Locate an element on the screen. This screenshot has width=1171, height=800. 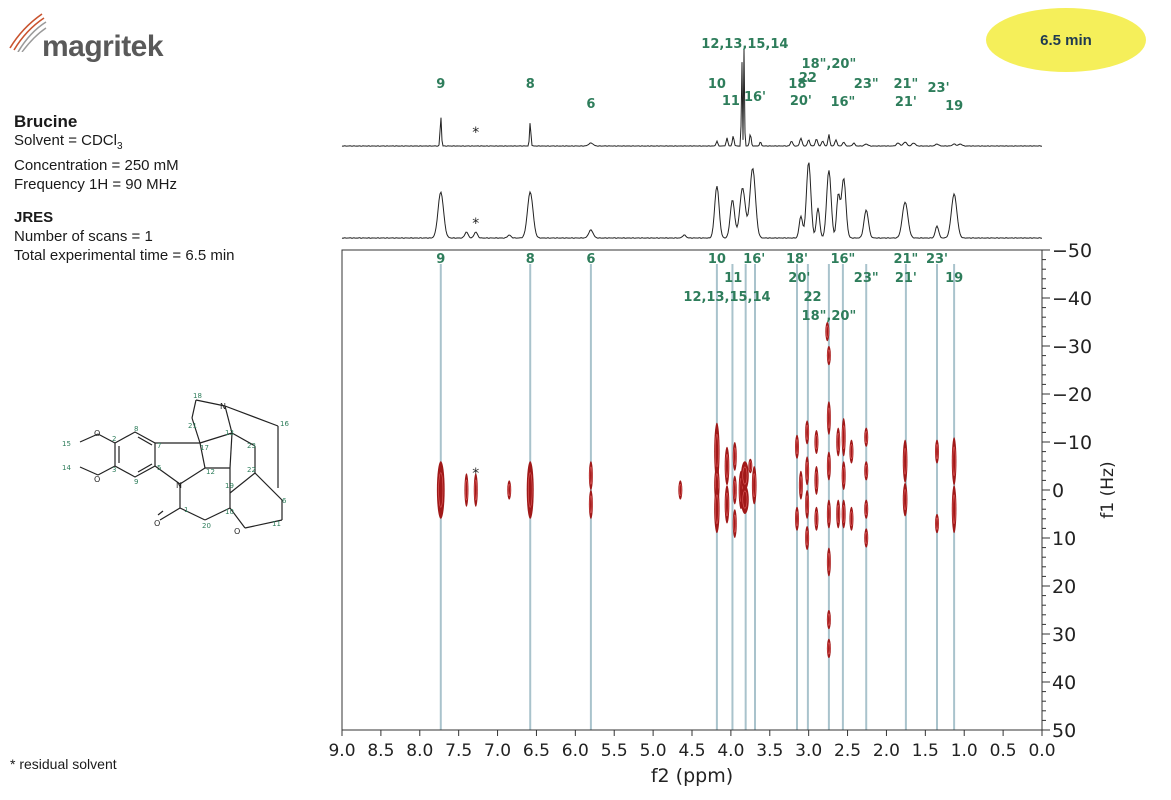
peak-label: 6 is located at coordinates (590, 259).